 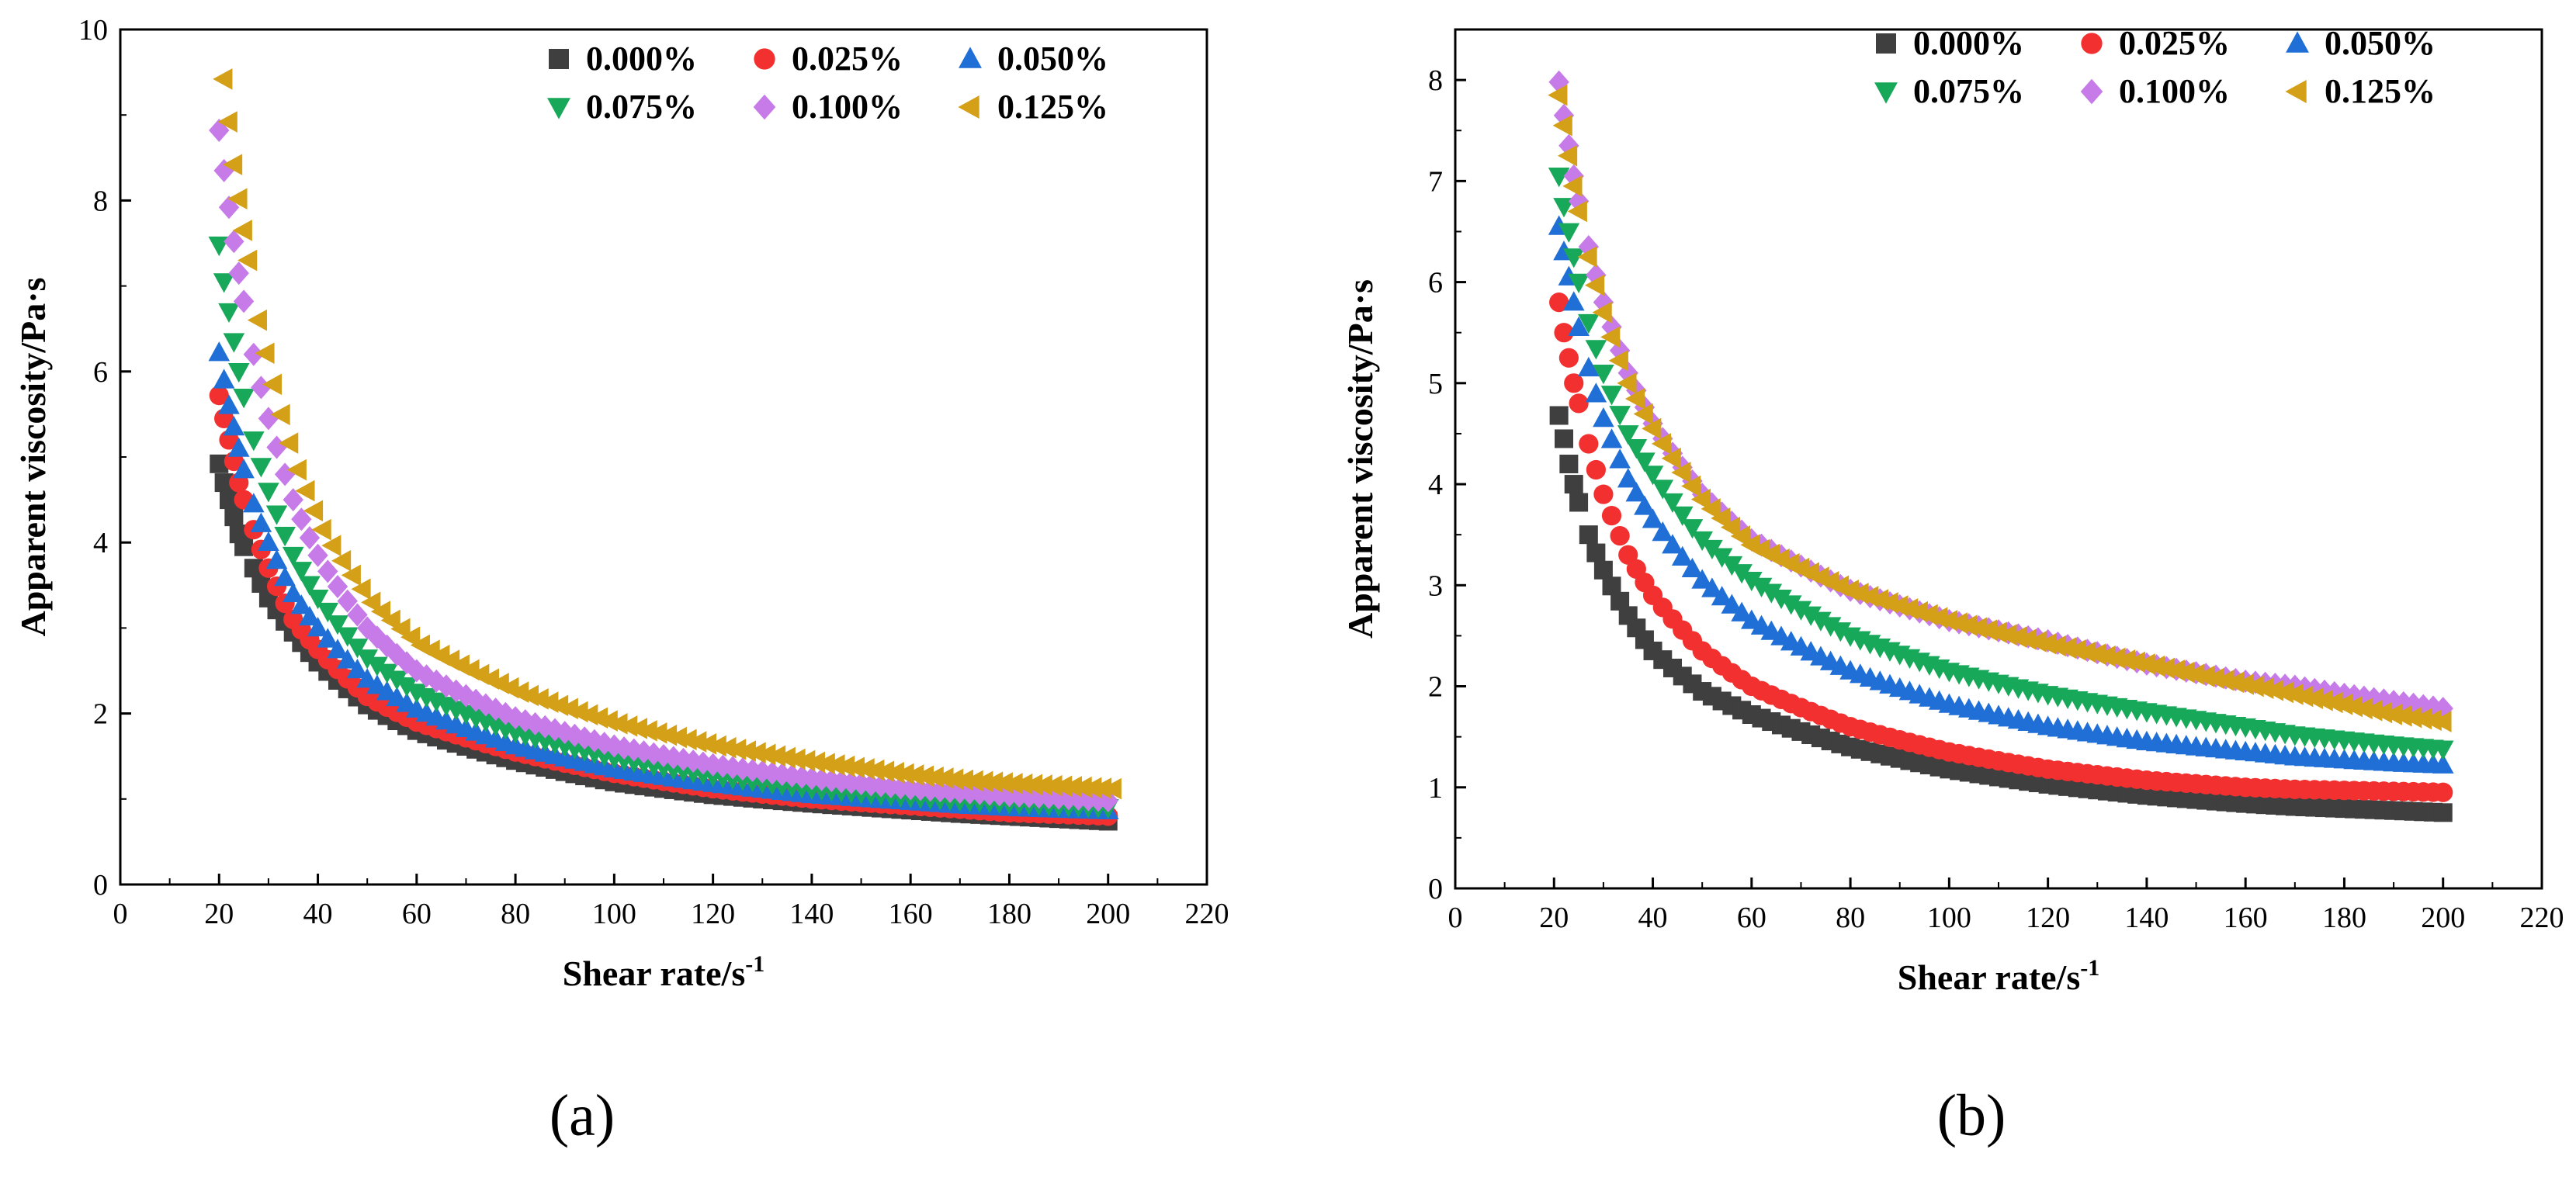 I want to click on x-tick-label: 0, so click(x=1455, y=918).